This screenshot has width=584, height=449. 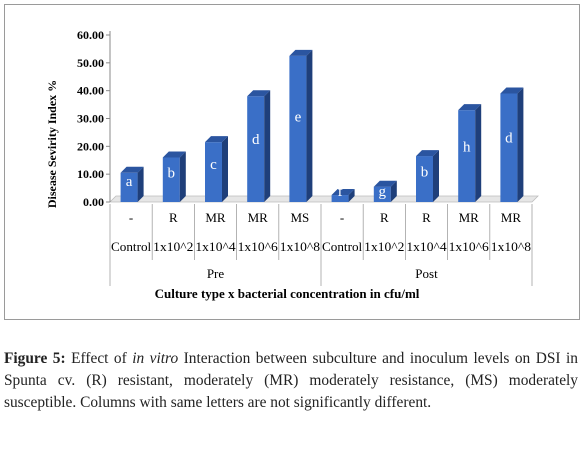 What do you see at coordinates (99, 358) in the screenshot?
I see `caption-text-before: Effect of` at bounding box center [99, 358].